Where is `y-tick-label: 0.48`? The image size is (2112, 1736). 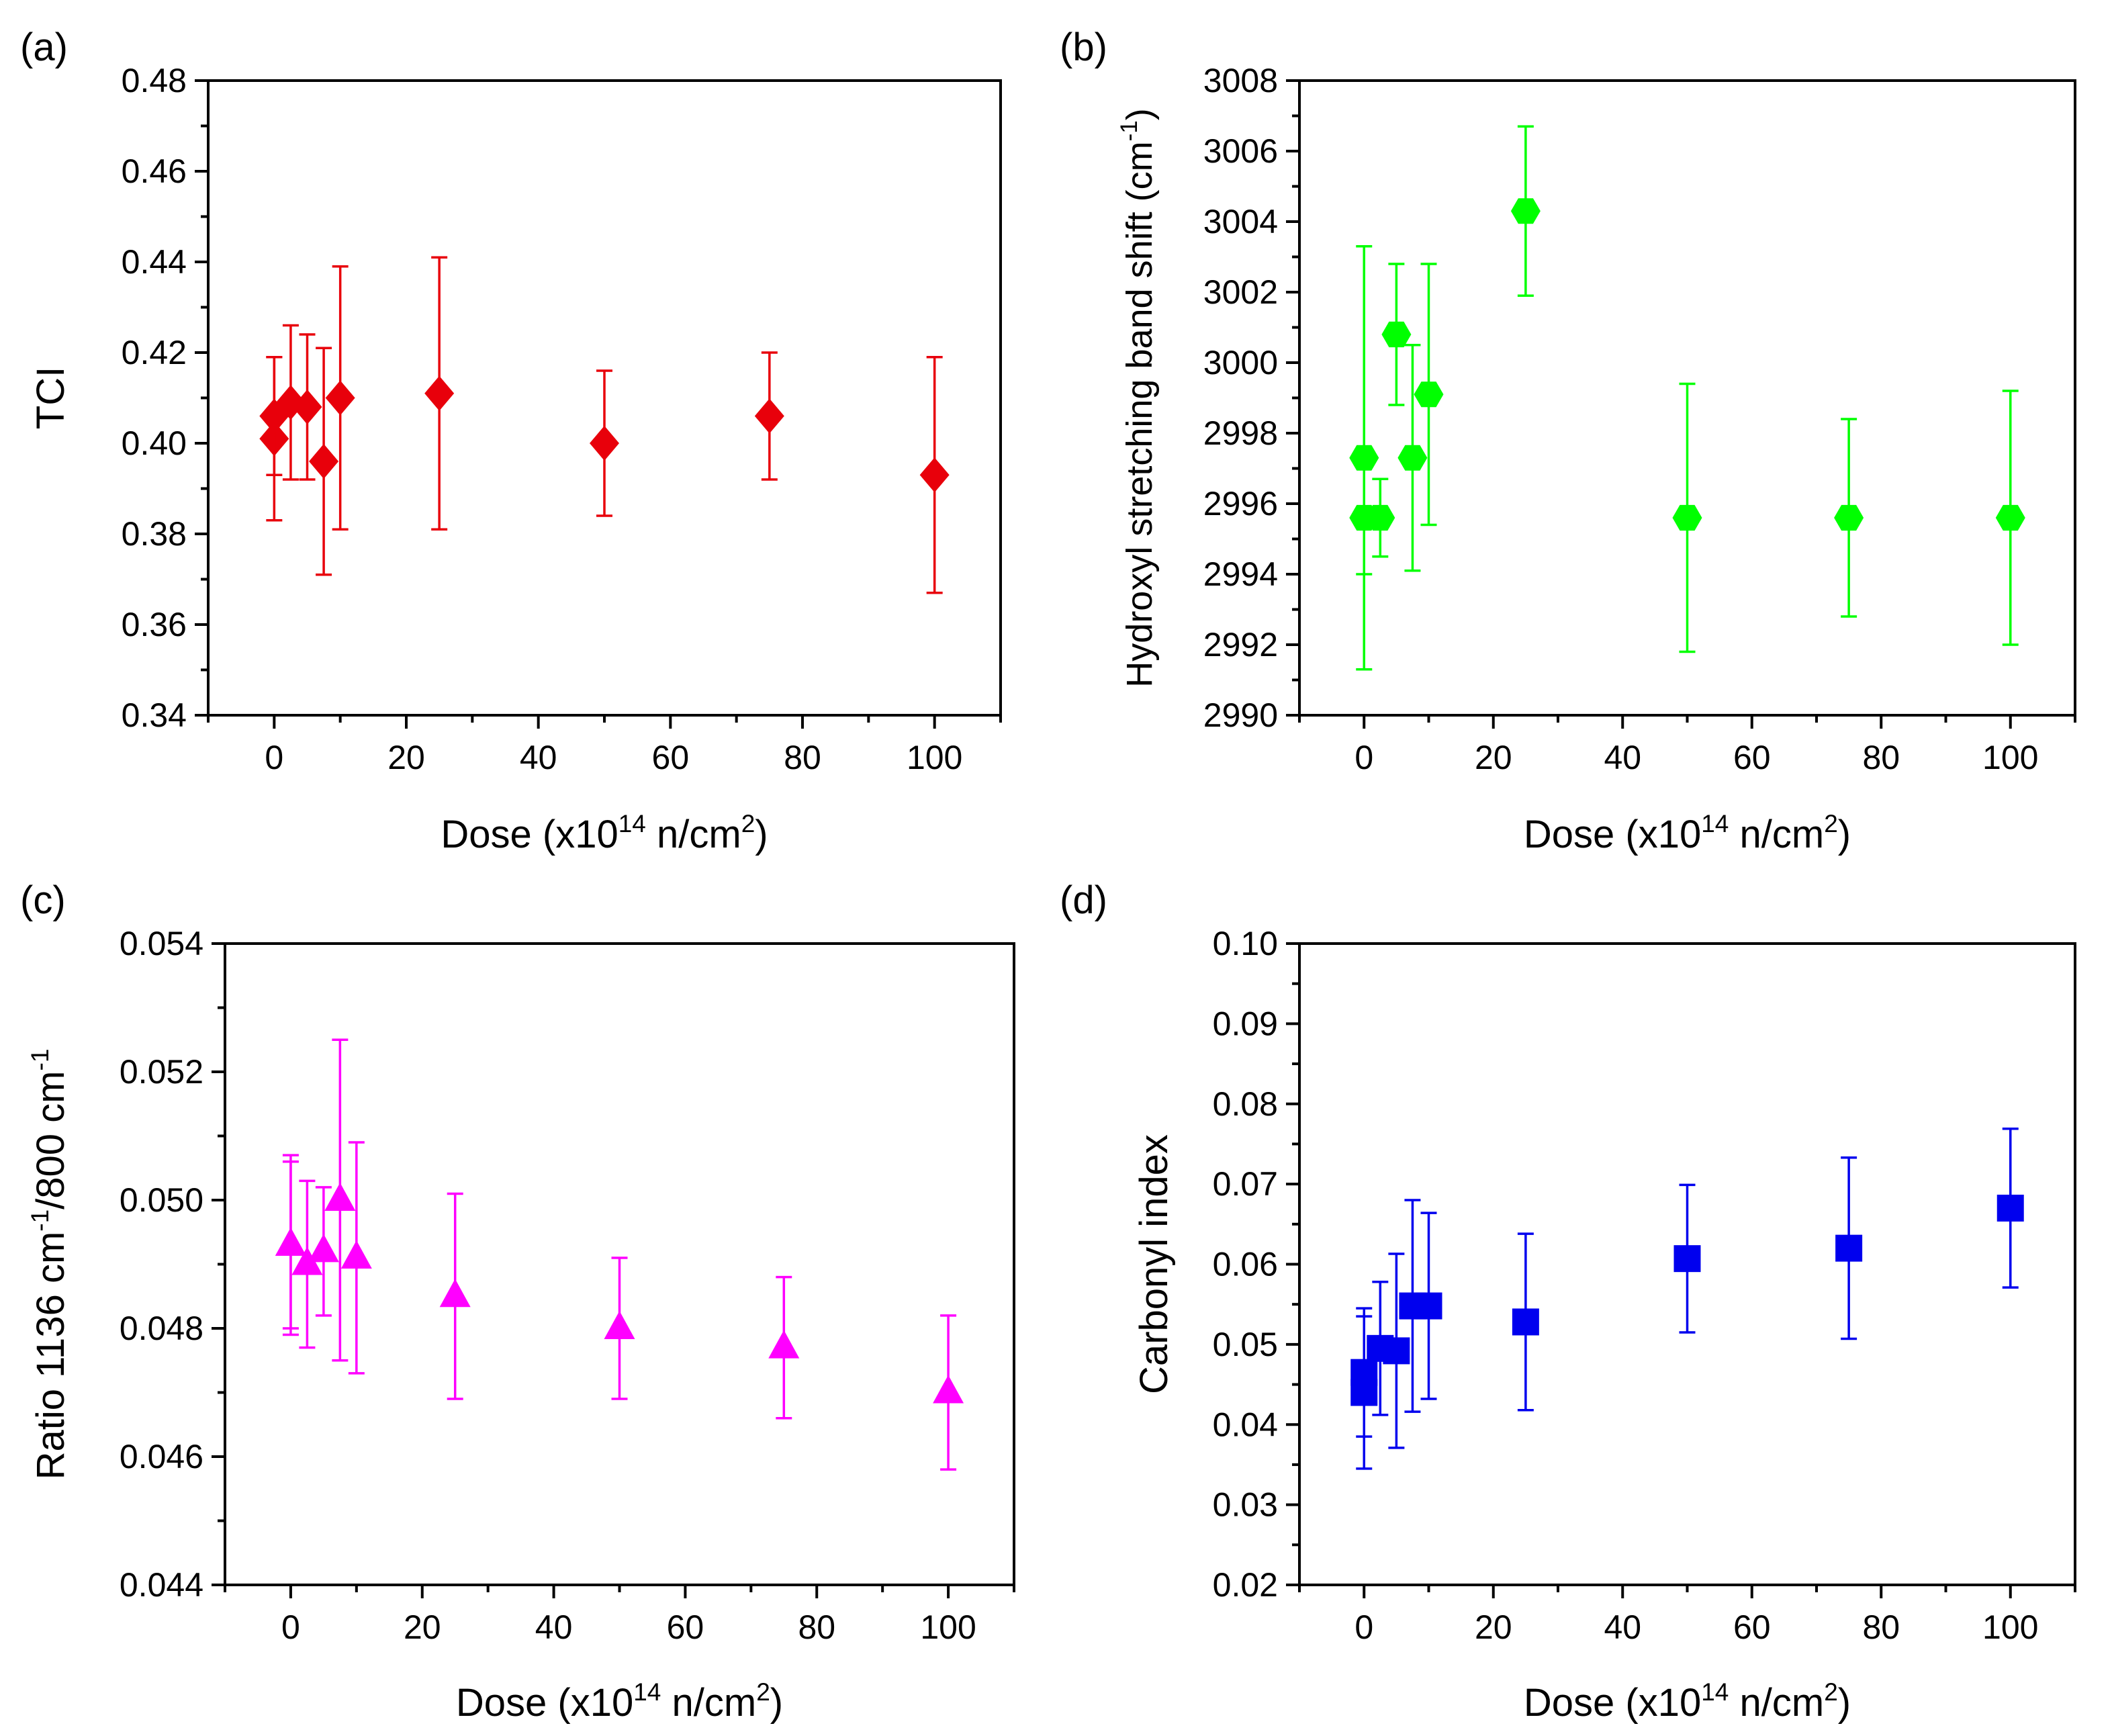 y-tick-label: 0.48 is located at coordinates (154, 80).